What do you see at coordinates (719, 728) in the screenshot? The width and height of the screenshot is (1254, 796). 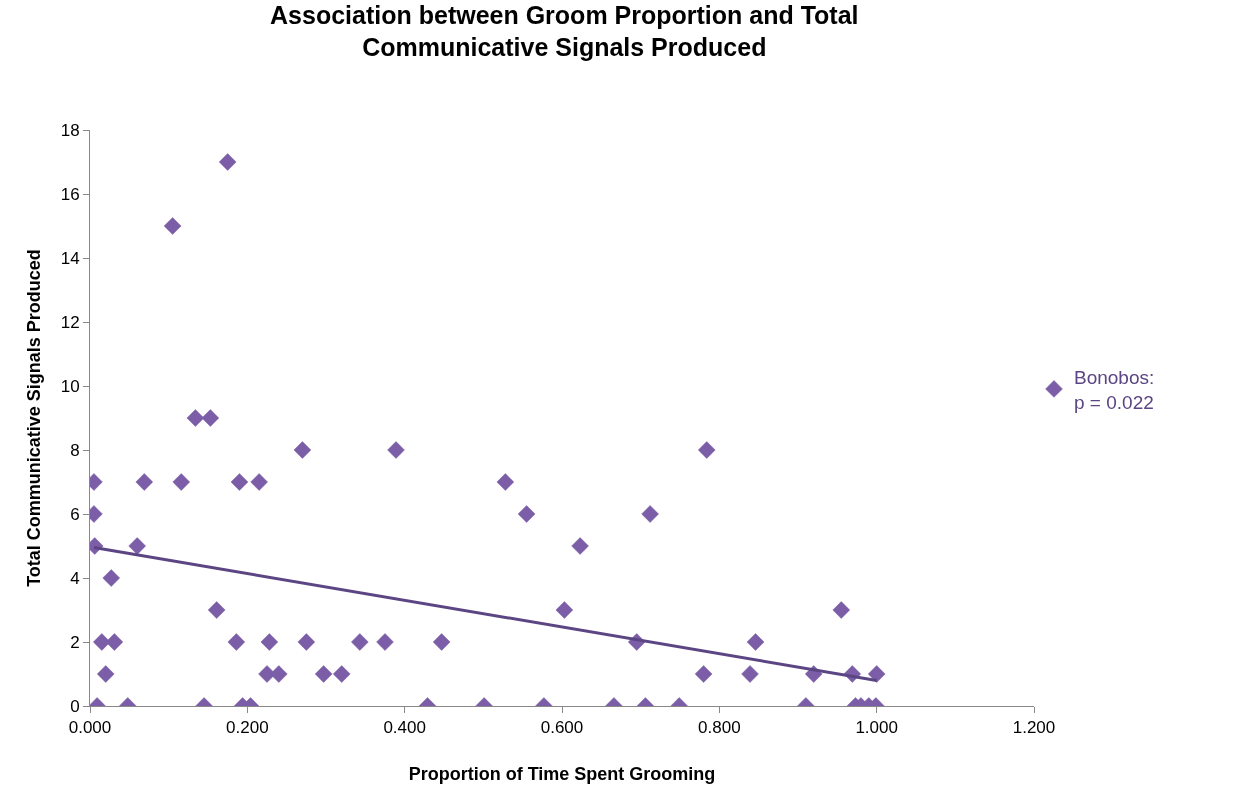 I see `x-tick-label: 0.800` at bounding box center [719, 728].